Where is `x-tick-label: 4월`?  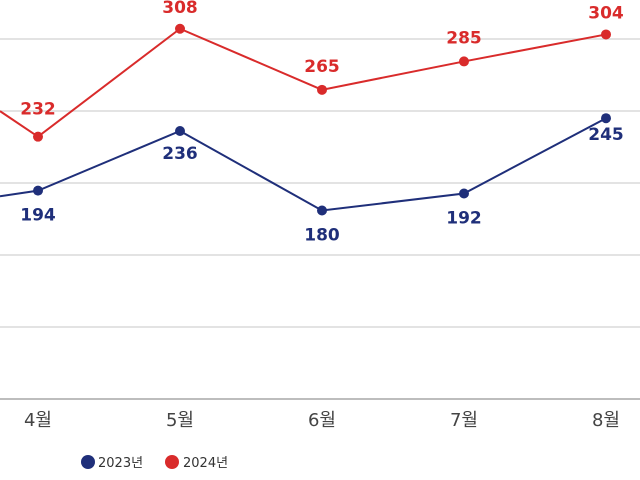
x-tick-label: 4월 is located at coordinates (38, 420).